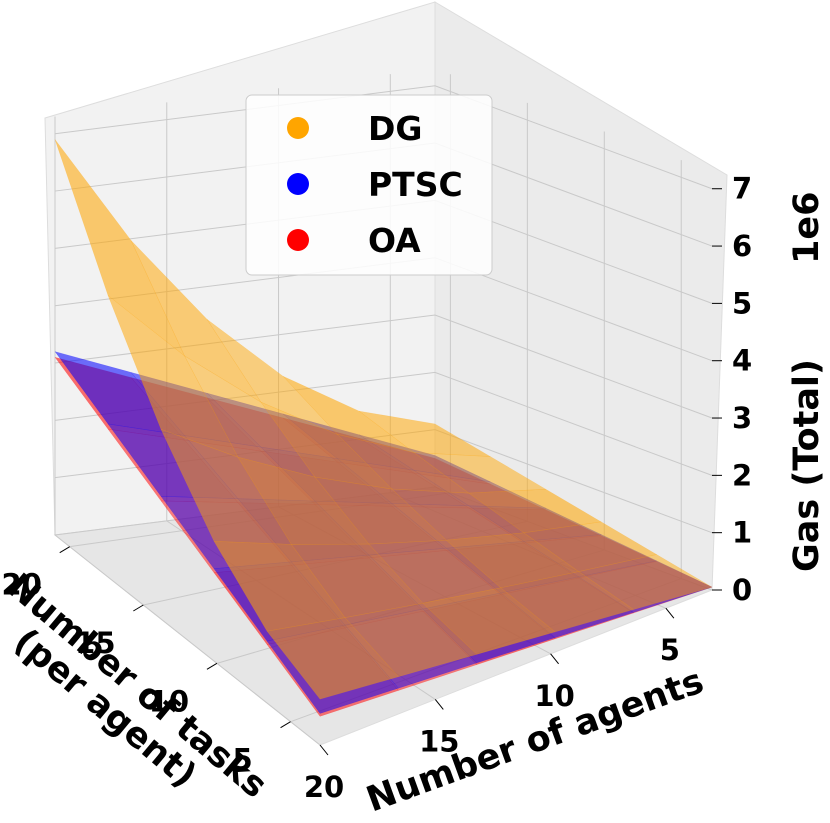 The image size is (830, 823). Describe the element at coordinates (394, 240) in the screenshot. I see `legend-label-oa: OA` at that location.